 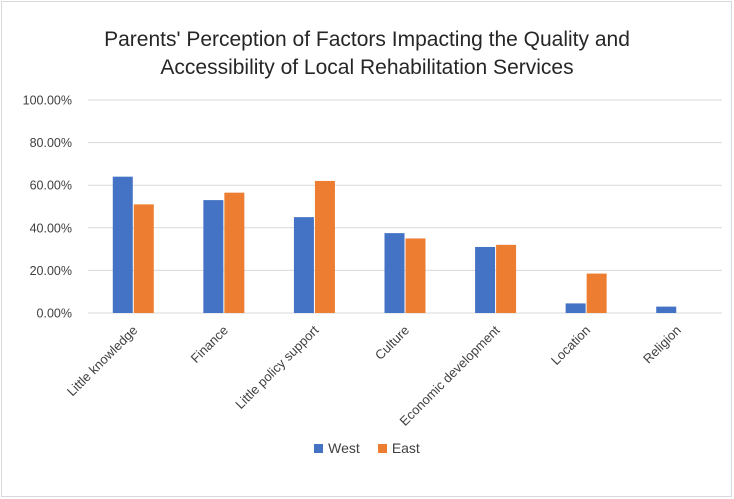 I want to click on legend-item-west: West, so click(x=337, y=448).